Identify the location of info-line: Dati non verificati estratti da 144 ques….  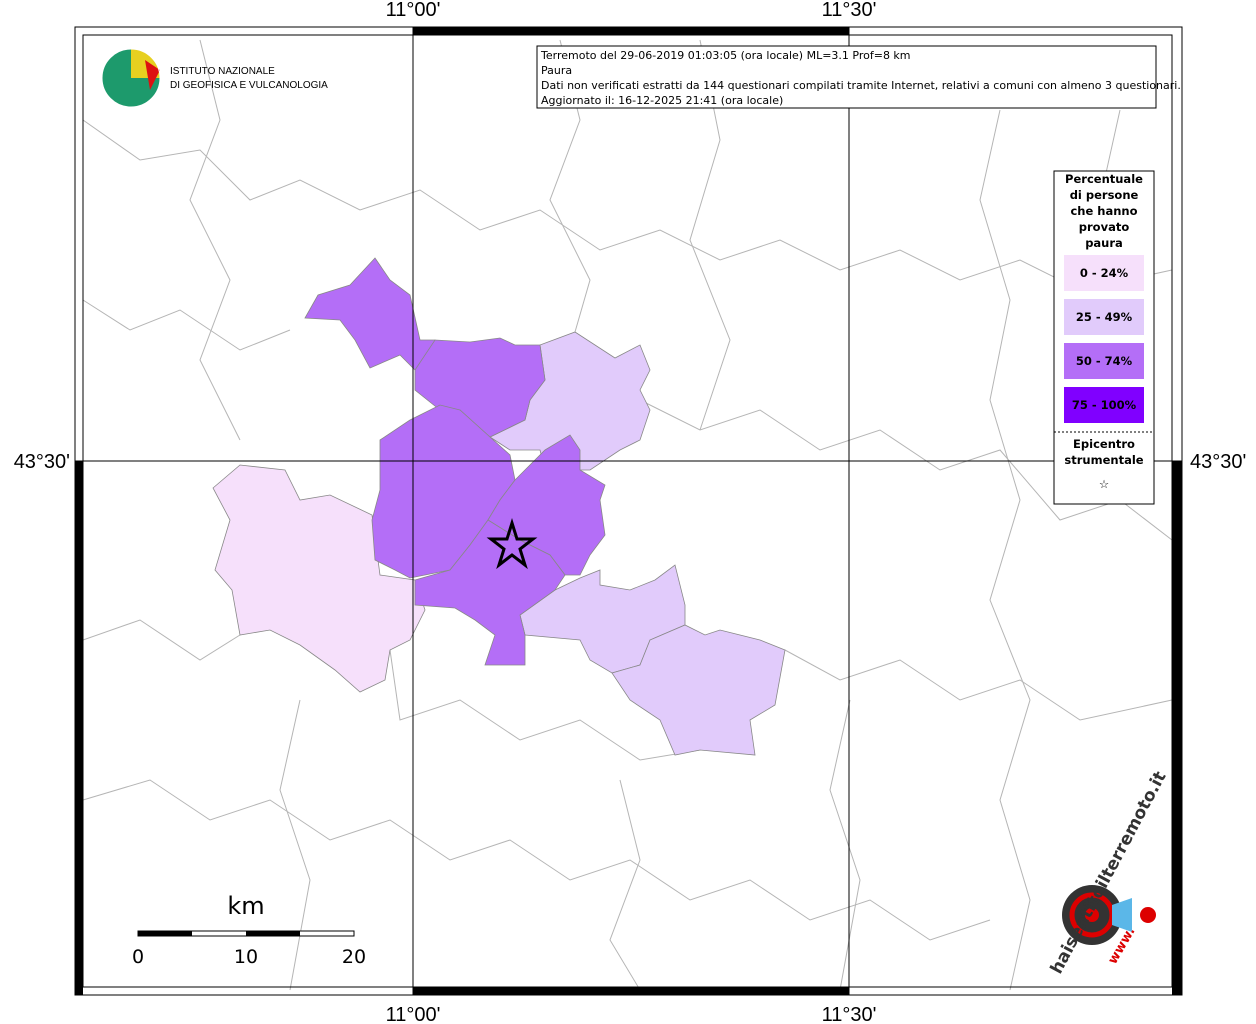
(861, 85).